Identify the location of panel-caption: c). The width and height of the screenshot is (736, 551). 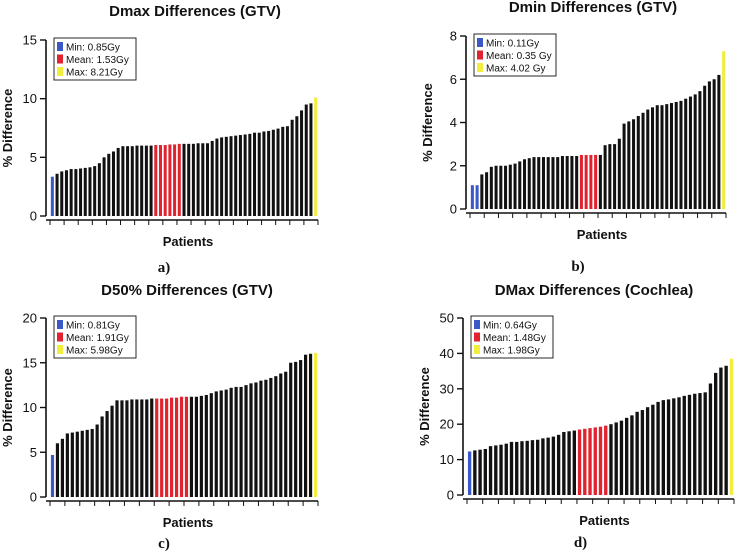
(164, 543).